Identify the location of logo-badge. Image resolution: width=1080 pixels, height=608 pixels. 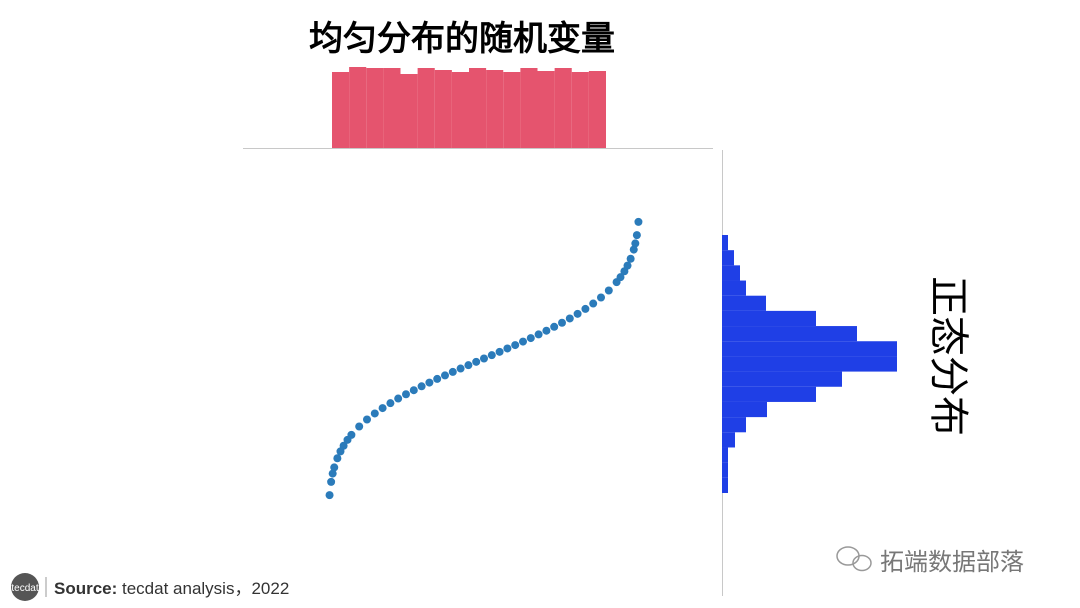
(25, 587).